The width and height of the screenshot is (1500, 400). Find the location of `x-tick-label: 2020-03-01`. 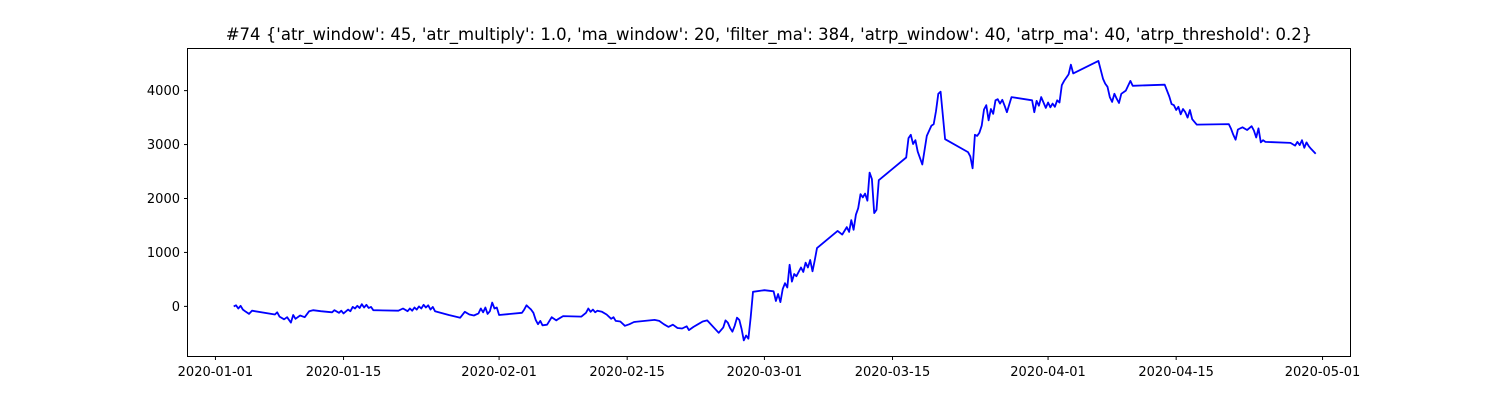

x-tick-label: 2020-03-01 is located at coordinates (765, 372).